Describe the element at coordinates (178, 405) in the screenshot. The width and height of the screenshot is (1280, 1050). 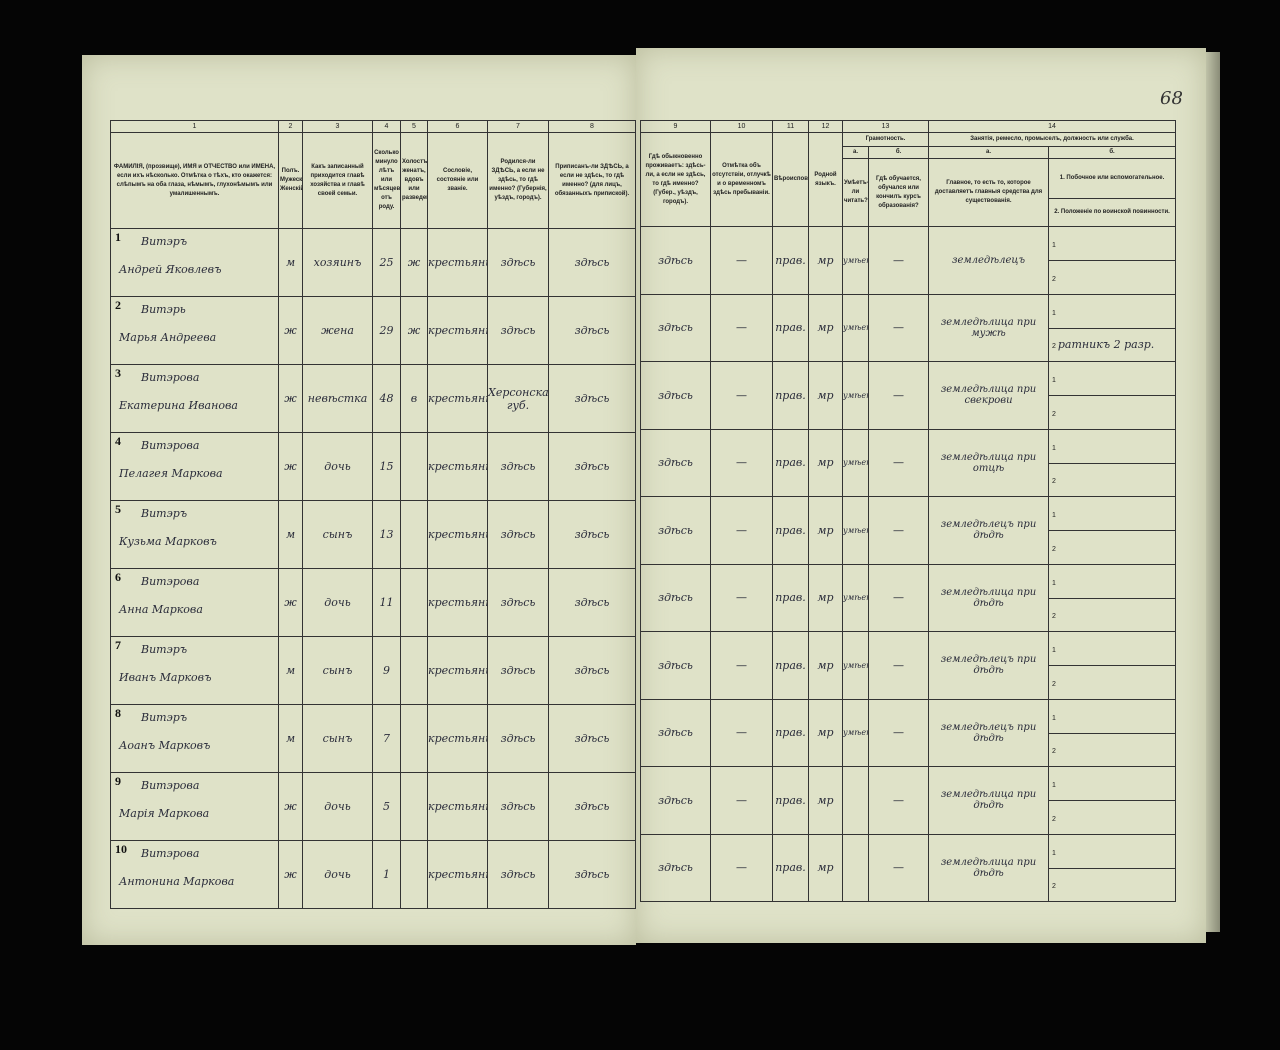
I see `given-name-patronymic: Екатерина Иванова` at that location.